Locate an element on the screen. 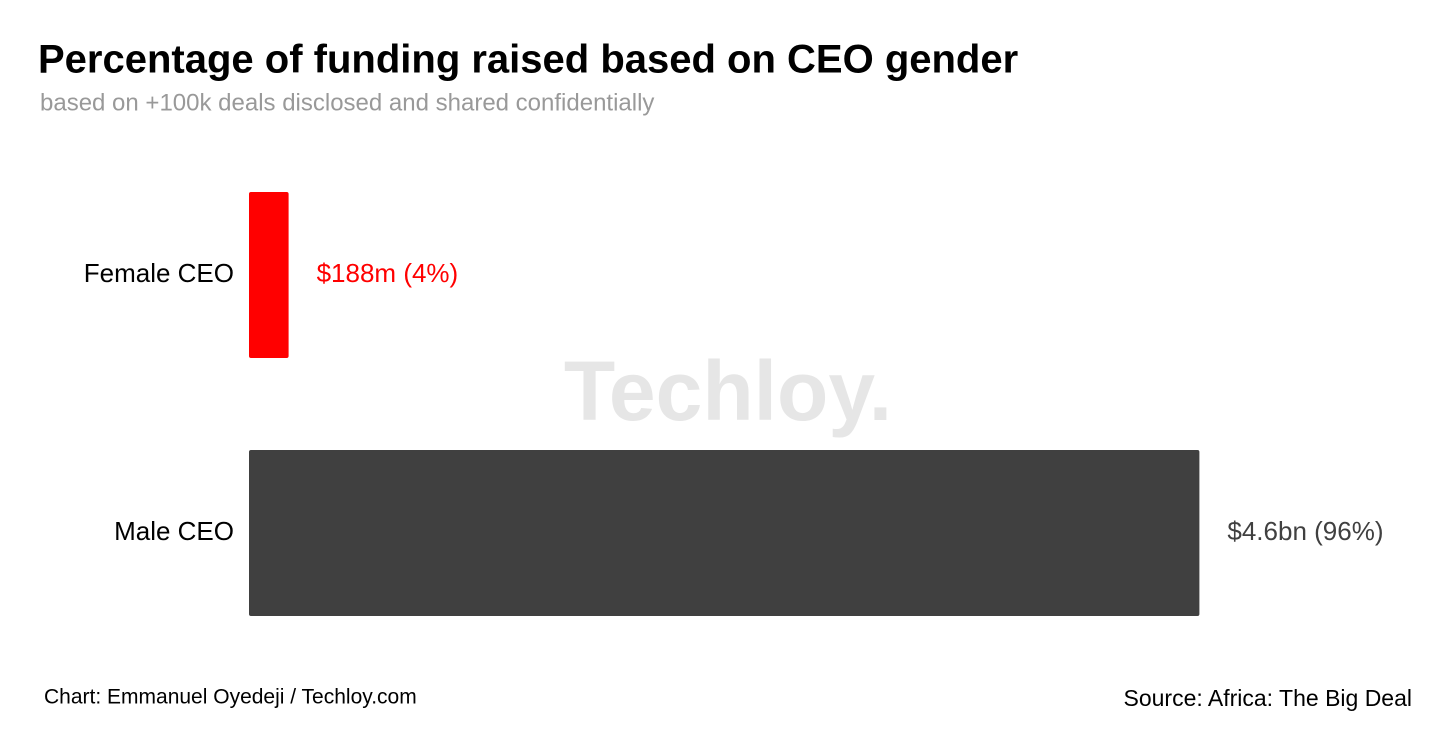 This screenshot has height=742, width=1456. credit: Chart: Emmanuel Oyedeji / Techloy.com is located at coordinates (230, 697).